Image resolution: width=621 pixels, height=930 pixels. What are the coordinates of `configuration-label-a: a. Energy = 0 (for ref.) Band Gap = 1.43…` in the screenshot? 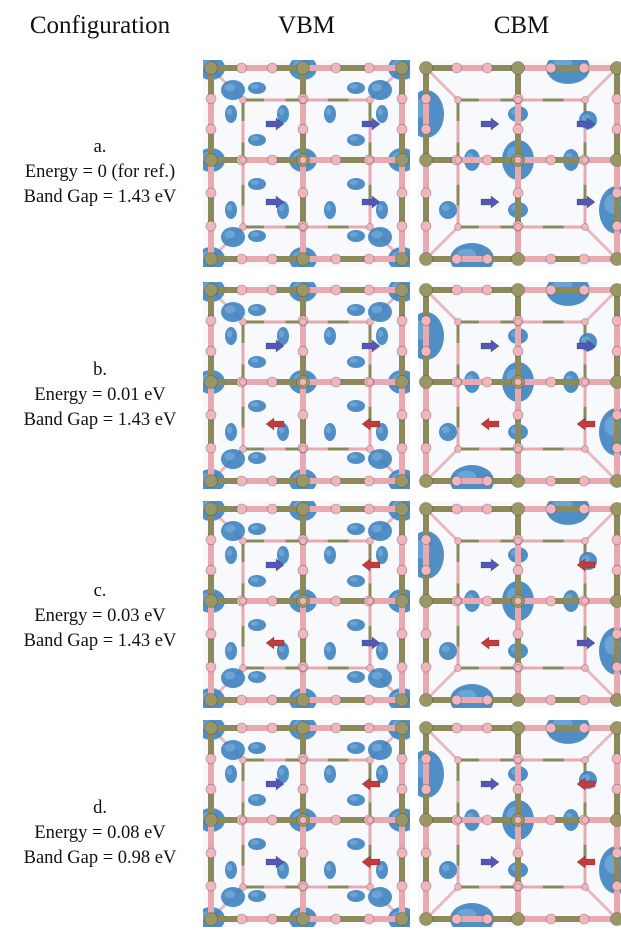 It's located at (100, 172).